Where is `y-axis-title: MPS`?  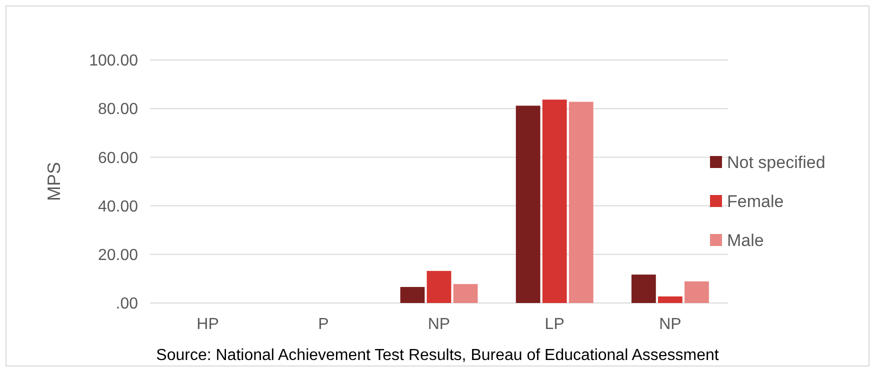
y-axis-title: MPS is located at coordinates (54, 182).